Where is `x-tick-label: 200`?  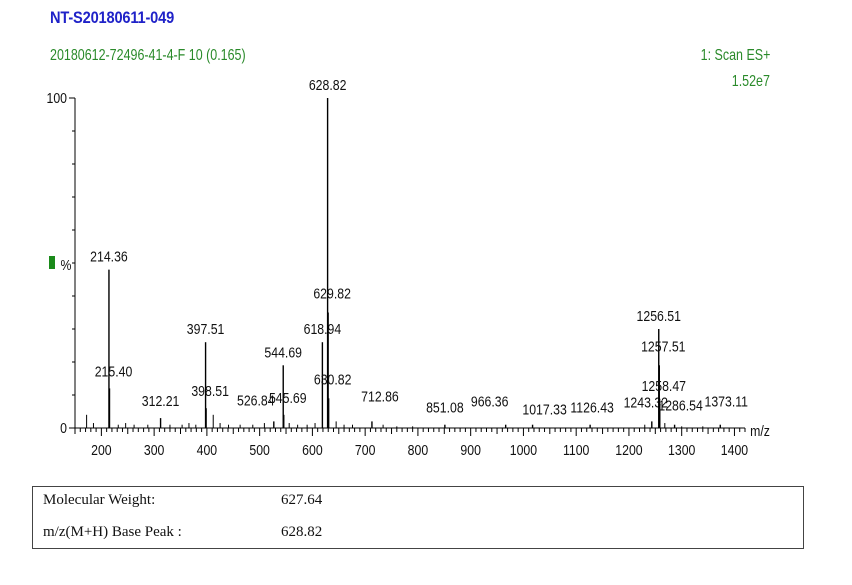 x-tick-label: 200 is located at coordinates (101, 450).